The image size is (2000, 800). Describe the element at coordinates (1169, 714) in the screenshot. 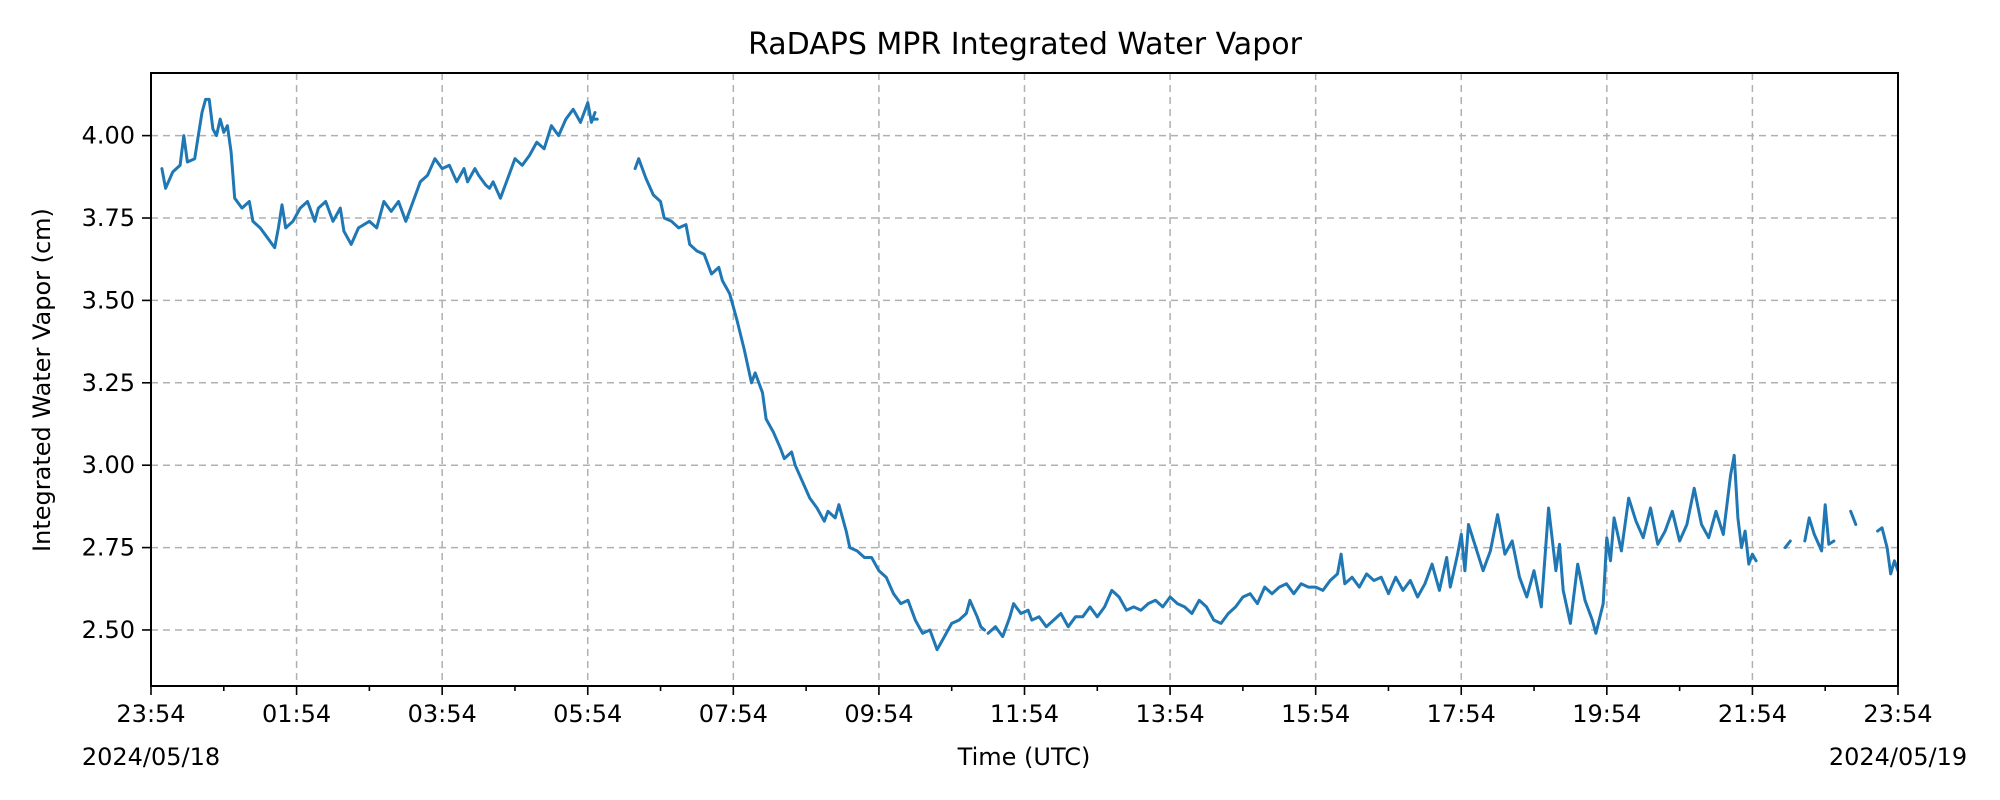

I see `x-tick-label: 13:54` at that location.